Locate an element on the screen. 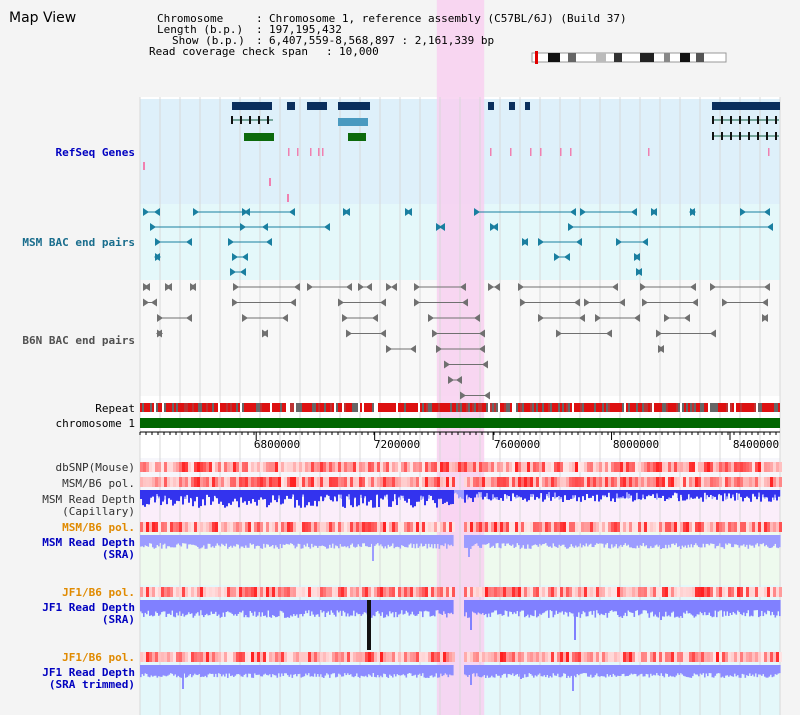  track-label-jf1-depth-trim: JF1 Read Depth is located at coordinates (88, 672).